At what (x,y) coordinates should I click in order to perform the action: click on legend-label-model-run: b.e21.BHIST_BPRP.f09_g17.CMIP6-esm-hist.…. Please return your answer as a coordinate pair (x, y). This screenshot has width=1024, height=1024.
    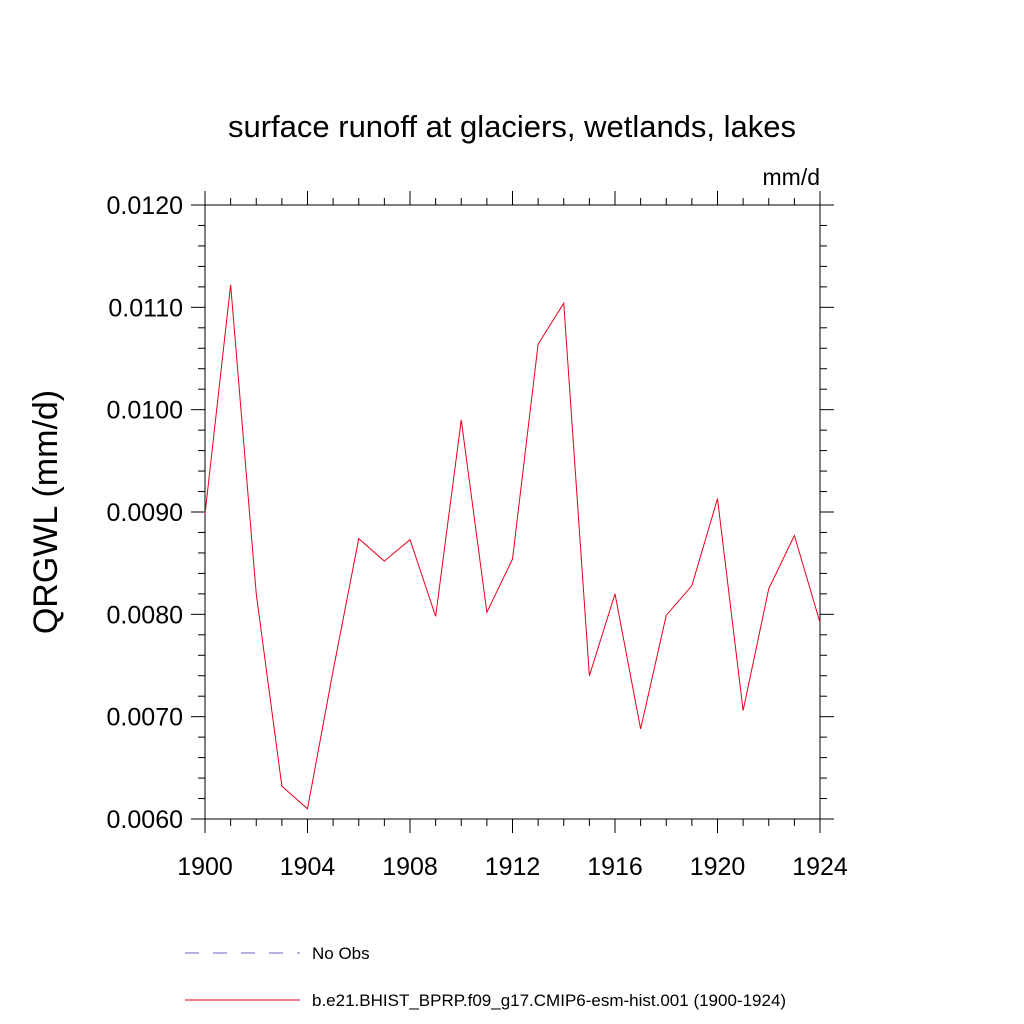
    Looking at the image, I should click on (549, 1000).